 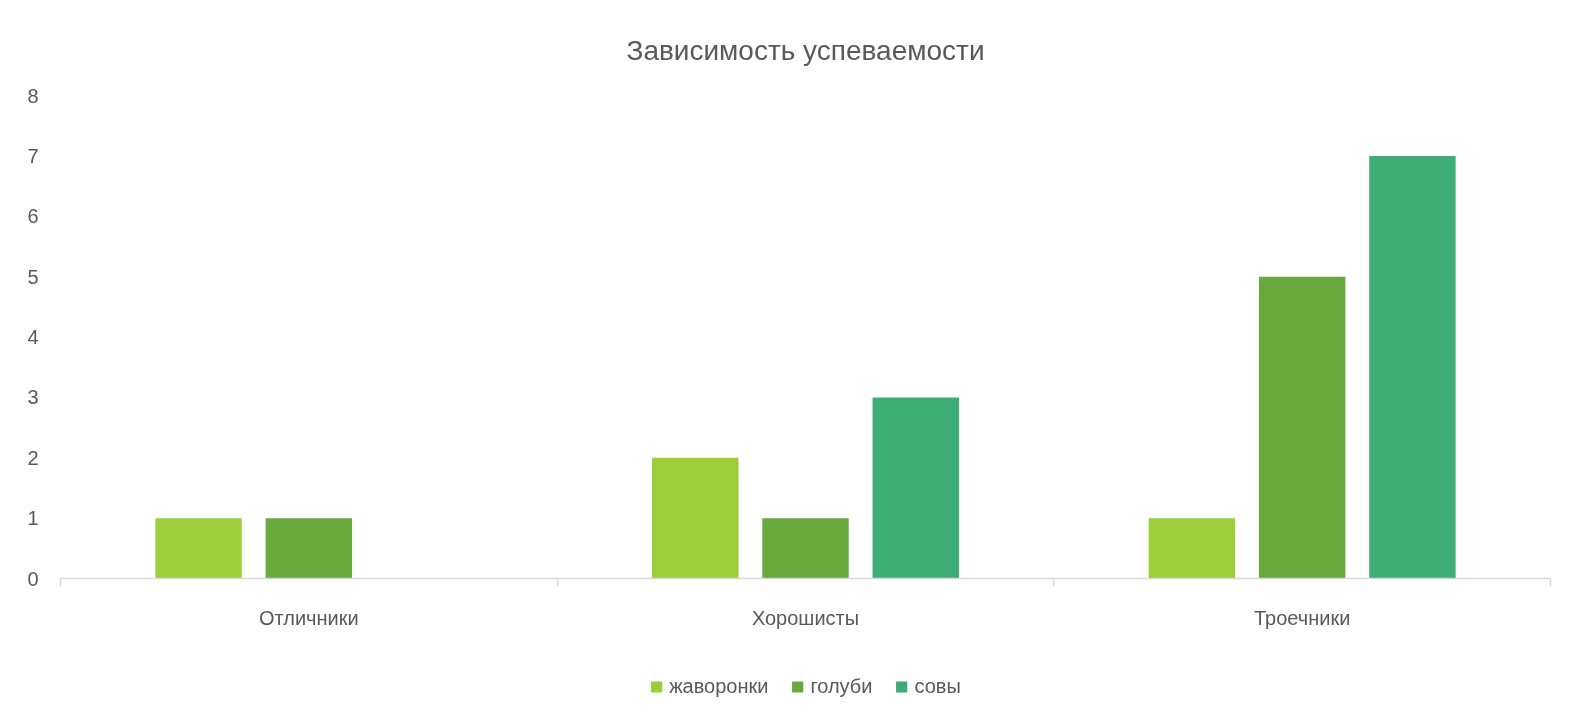 What do you see at coordinates (33, 155) in the screenshot?
I see `y-tick-label: 7` at bounding box center [33, 155].